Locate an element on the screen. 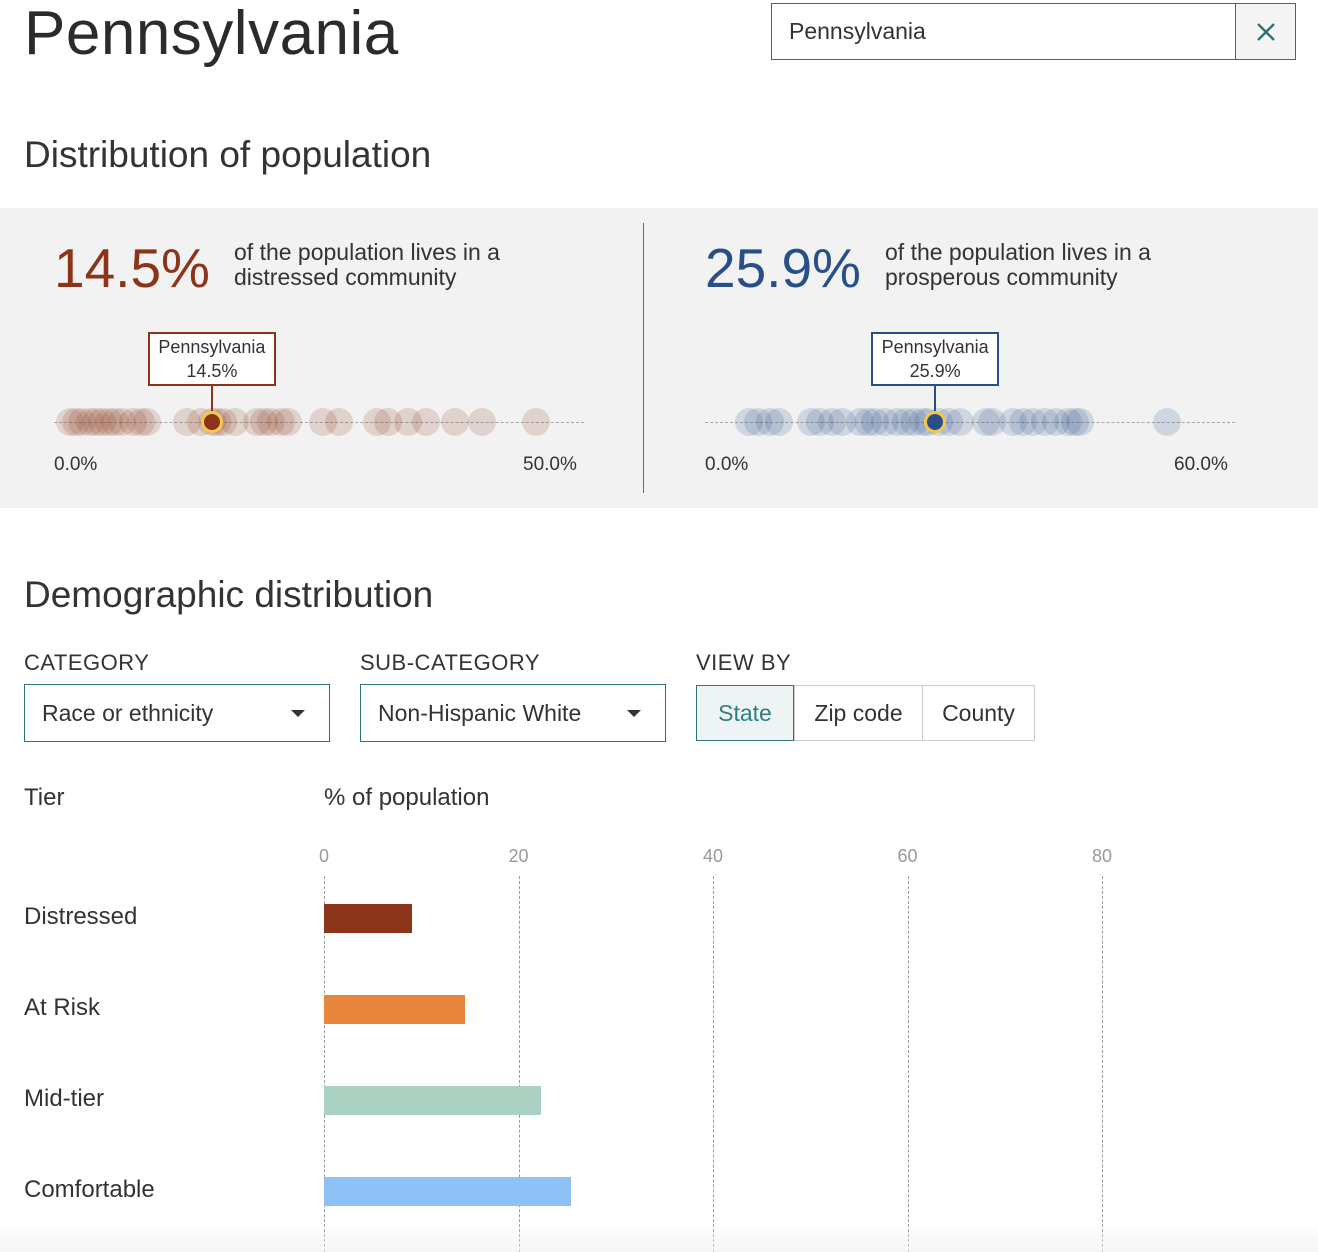 The width and height of the screenshot is (1318, 1252). prosperous-marker-label: Pennsylvania 25.9% is located at coordinates (935, 359).